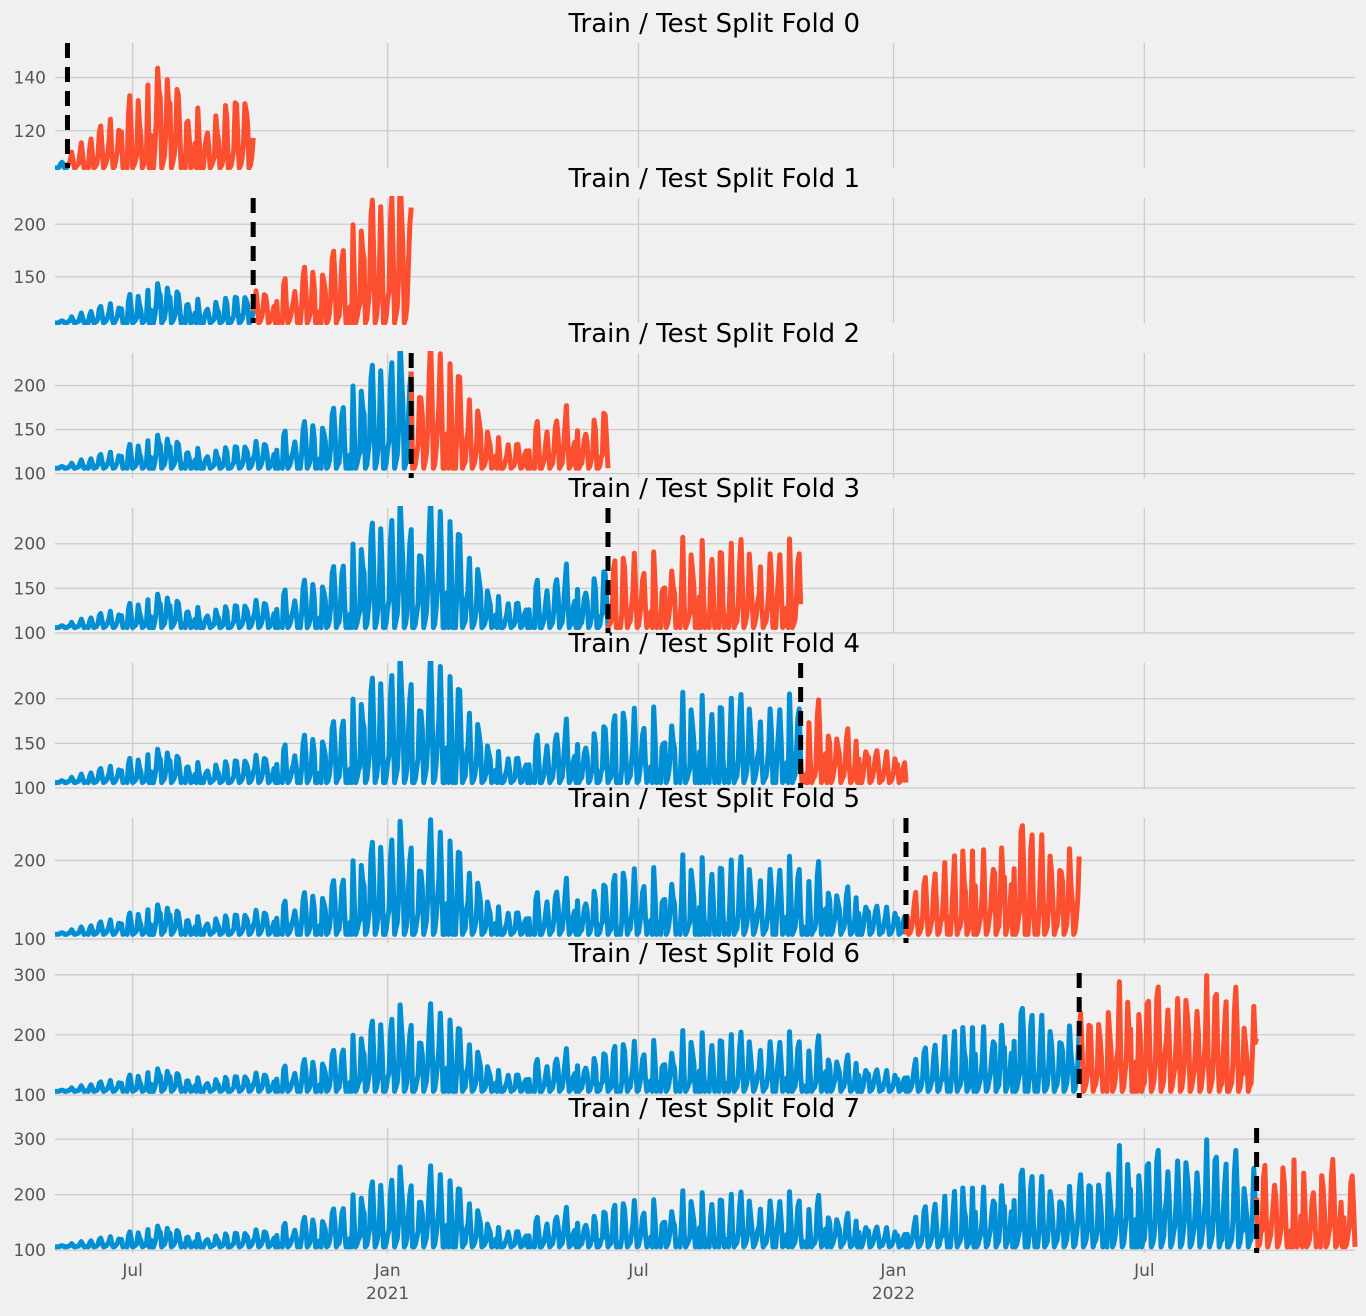 The width and height of the screenshot is (1366, 1316). I want to click on fold-panel-0: 120 140 Train / Test Split Fold 0, so click(684, 89).